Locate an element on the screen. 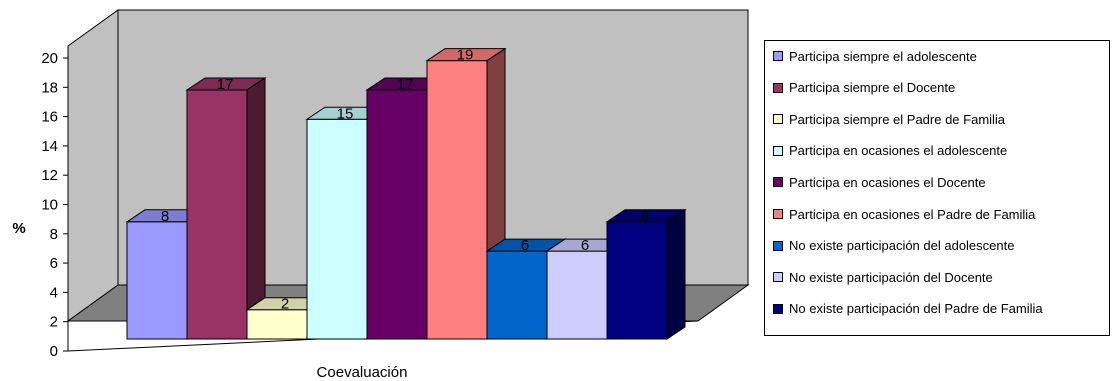  legend-item: Participa siempre el Docente is located at coordinates (864, 88).